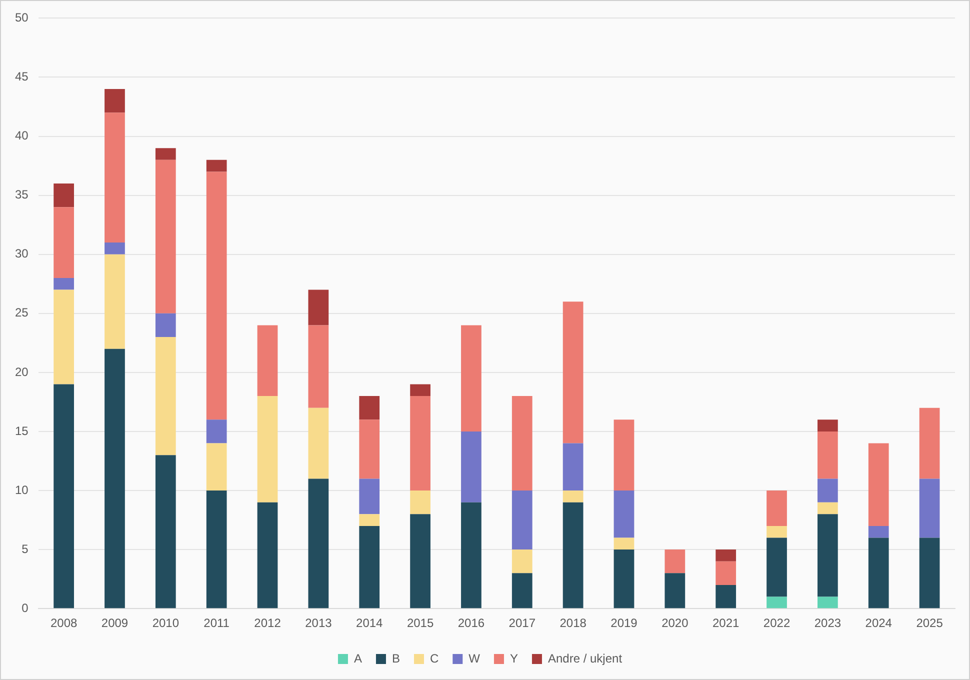 This screenshot has width=970, height=680. What do you see at coordinates (878, 623) in the screenshot?
I see `x-tick-label: 2024` at bounding box center [878, 623].